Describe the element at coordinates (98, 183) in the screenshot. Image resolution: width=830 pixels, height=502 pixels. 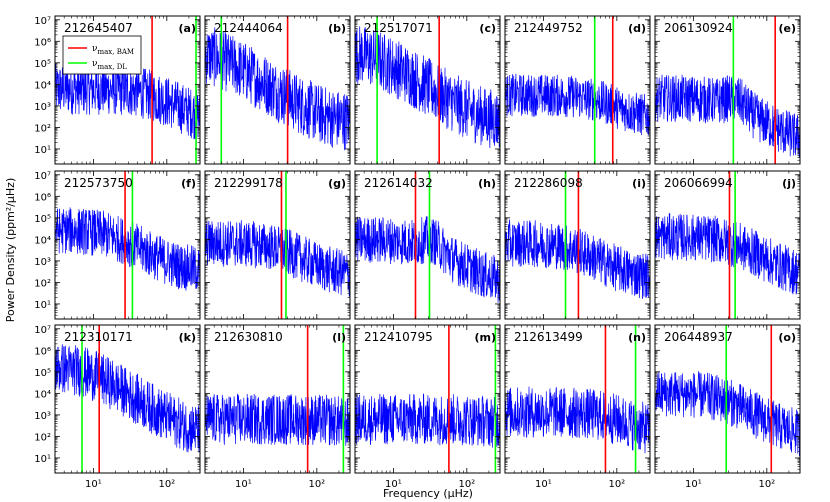
I see `star-id-label: 212573750` at that location.